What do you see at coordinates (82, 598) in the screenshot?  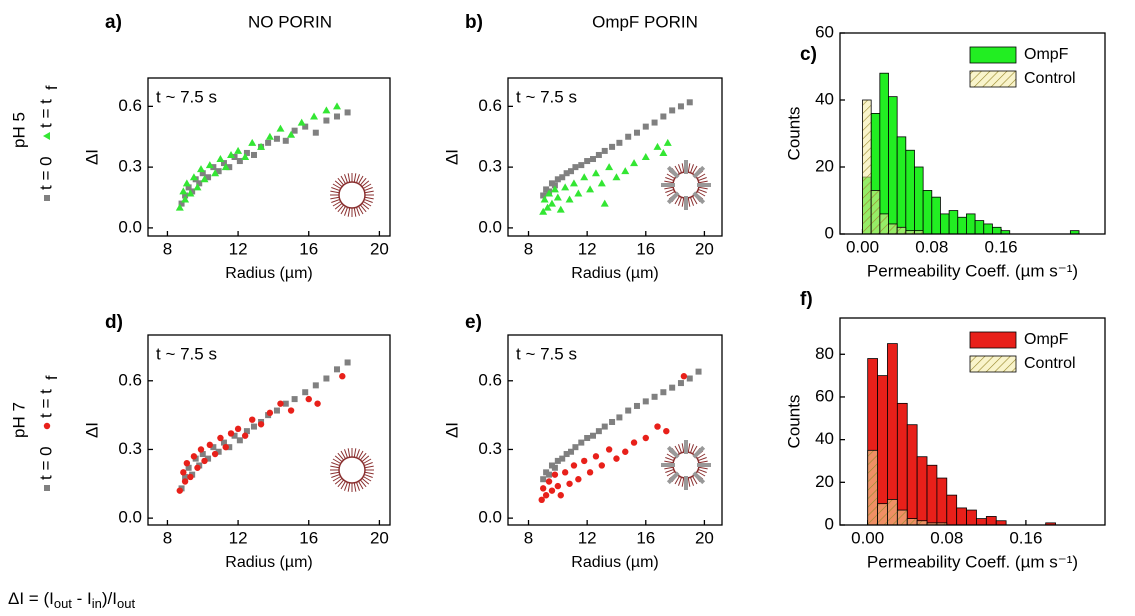 I see `formula-part: - I` at bounding box center [82, 598].